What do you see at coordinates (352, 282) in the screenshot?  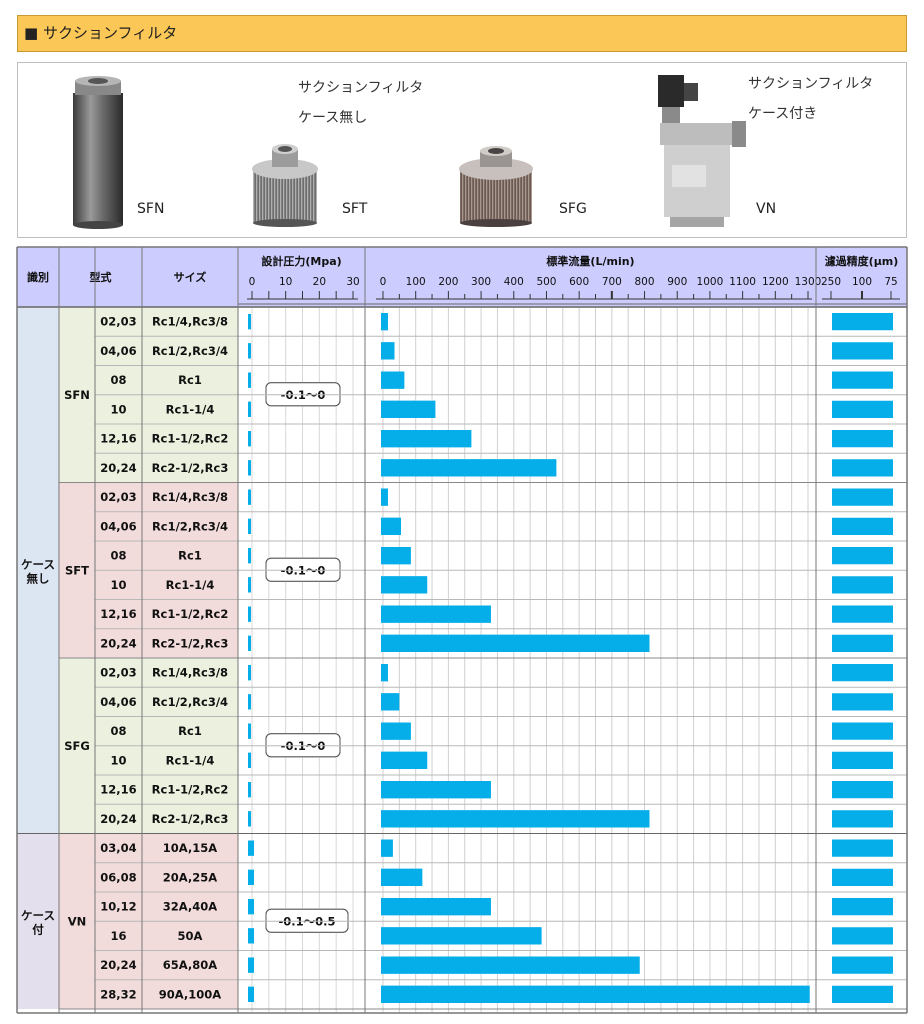 I see `pressure-tick-label: 30` at bounding box center [352, 282].